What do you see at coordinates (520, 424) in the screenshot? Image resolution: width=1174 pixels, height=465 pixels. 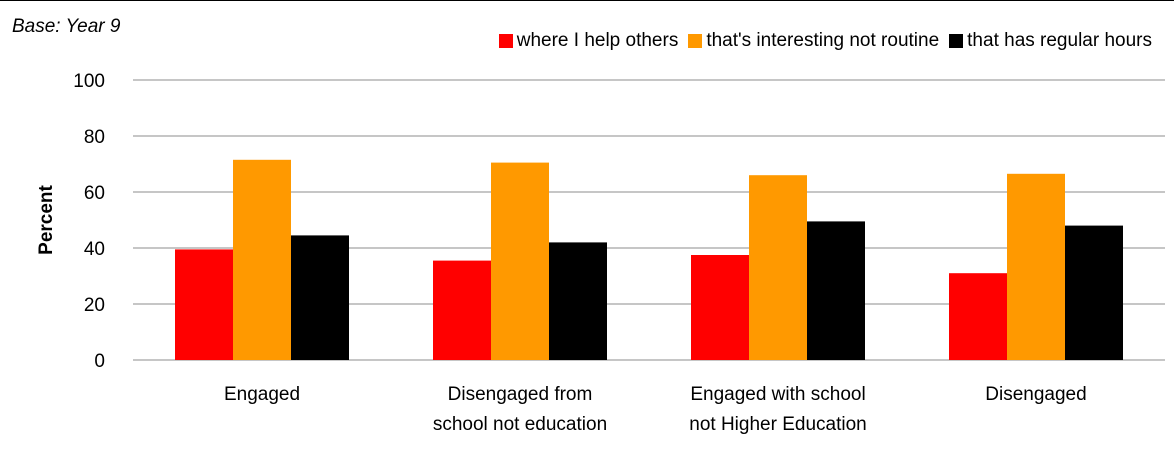 I see `x-tick-label-line: school not education` at bounding box center [520, 424].